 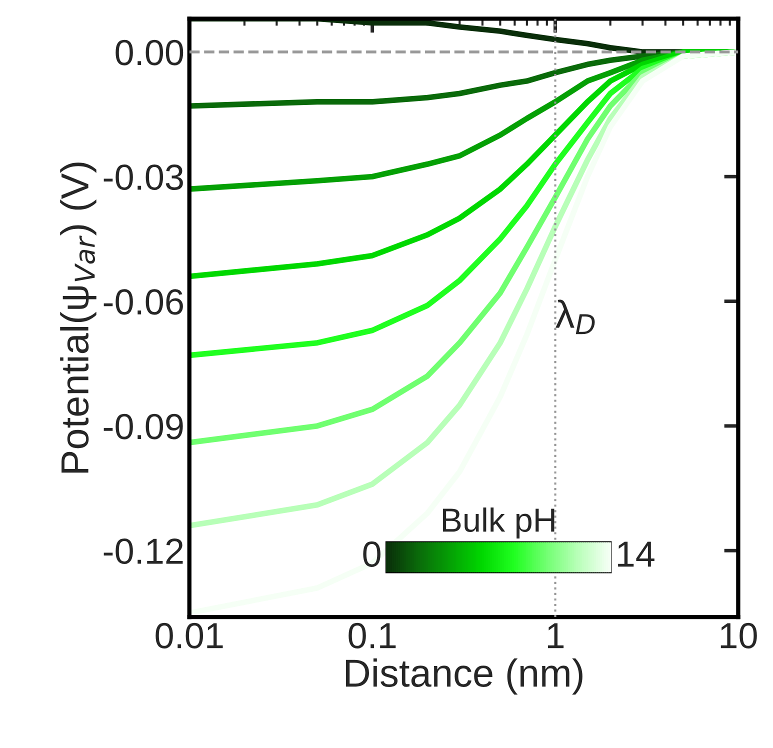 What do you see at coordinates (636, 554) in the screenshot?
I see `annotation: 14` at bounding box center [636, 554].